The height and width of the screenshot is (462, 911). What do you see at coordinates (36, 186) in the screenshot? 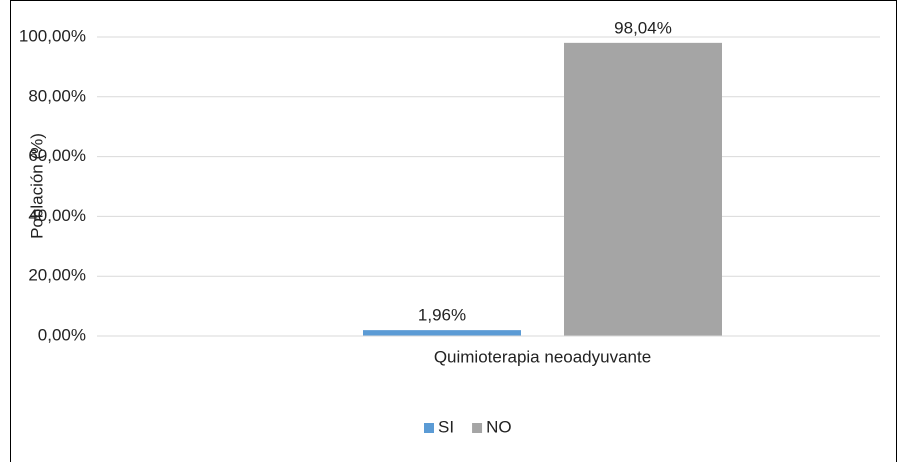
I see `y-axis-label: Población (%)` at bounding box center [36, 186].